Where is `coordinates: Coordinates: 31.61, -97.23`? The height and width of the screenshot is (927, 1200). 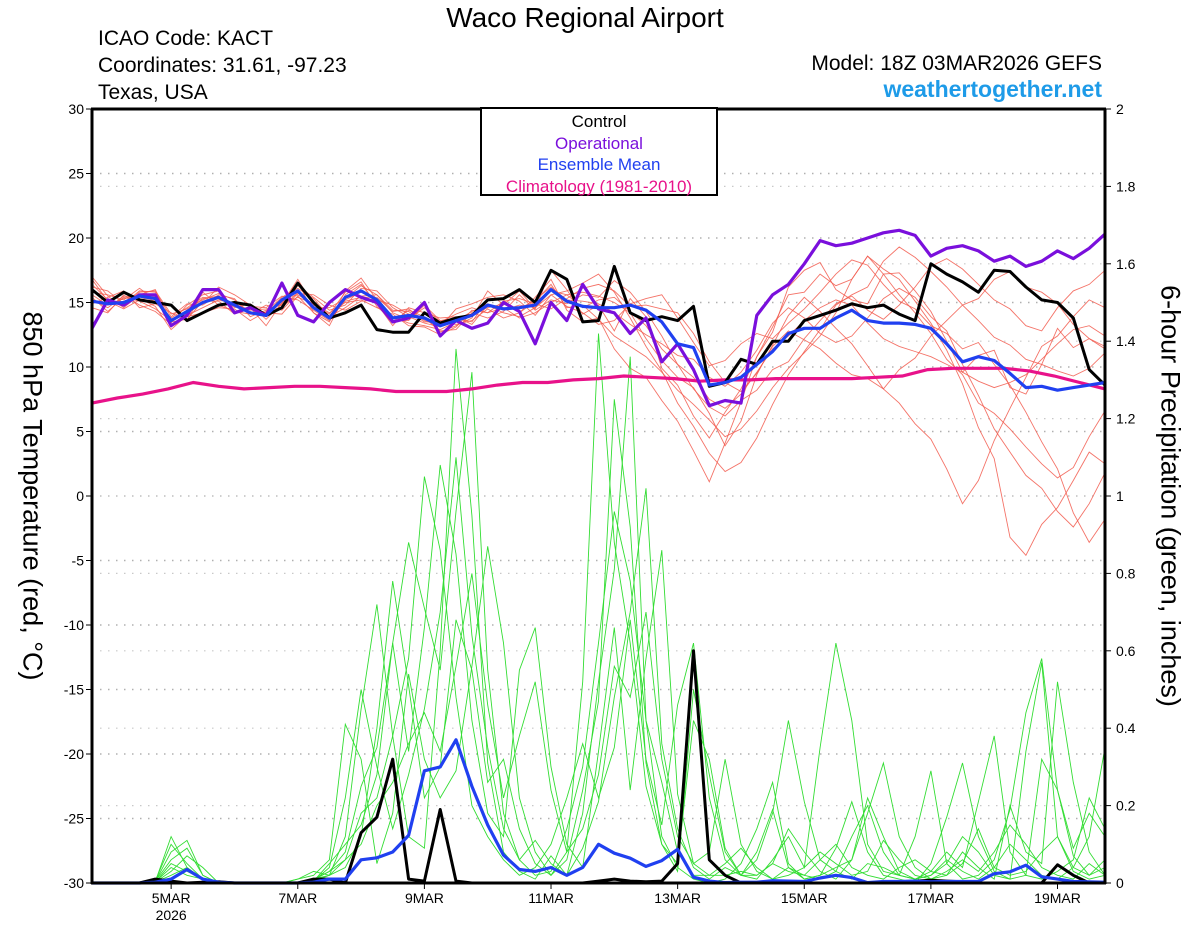
coordinates: Coordinates: 31.61, -97.23 is located at coordinates (222, 65).